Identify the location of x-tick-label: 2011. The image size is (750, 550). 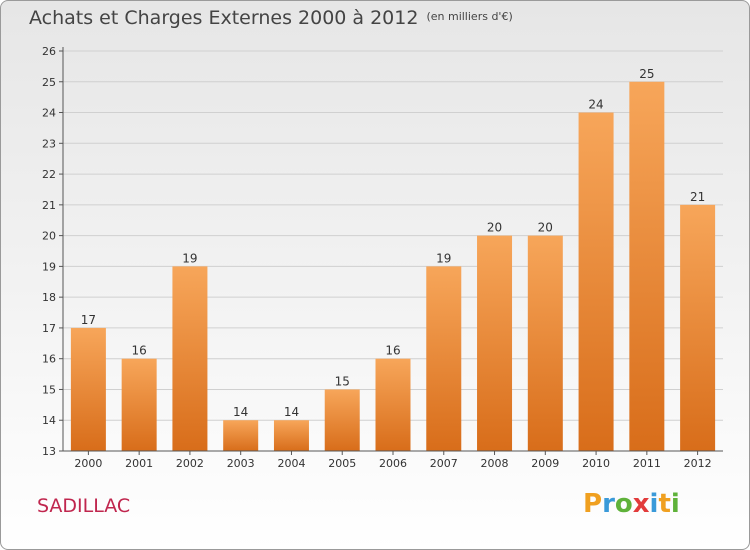
(647, 463).